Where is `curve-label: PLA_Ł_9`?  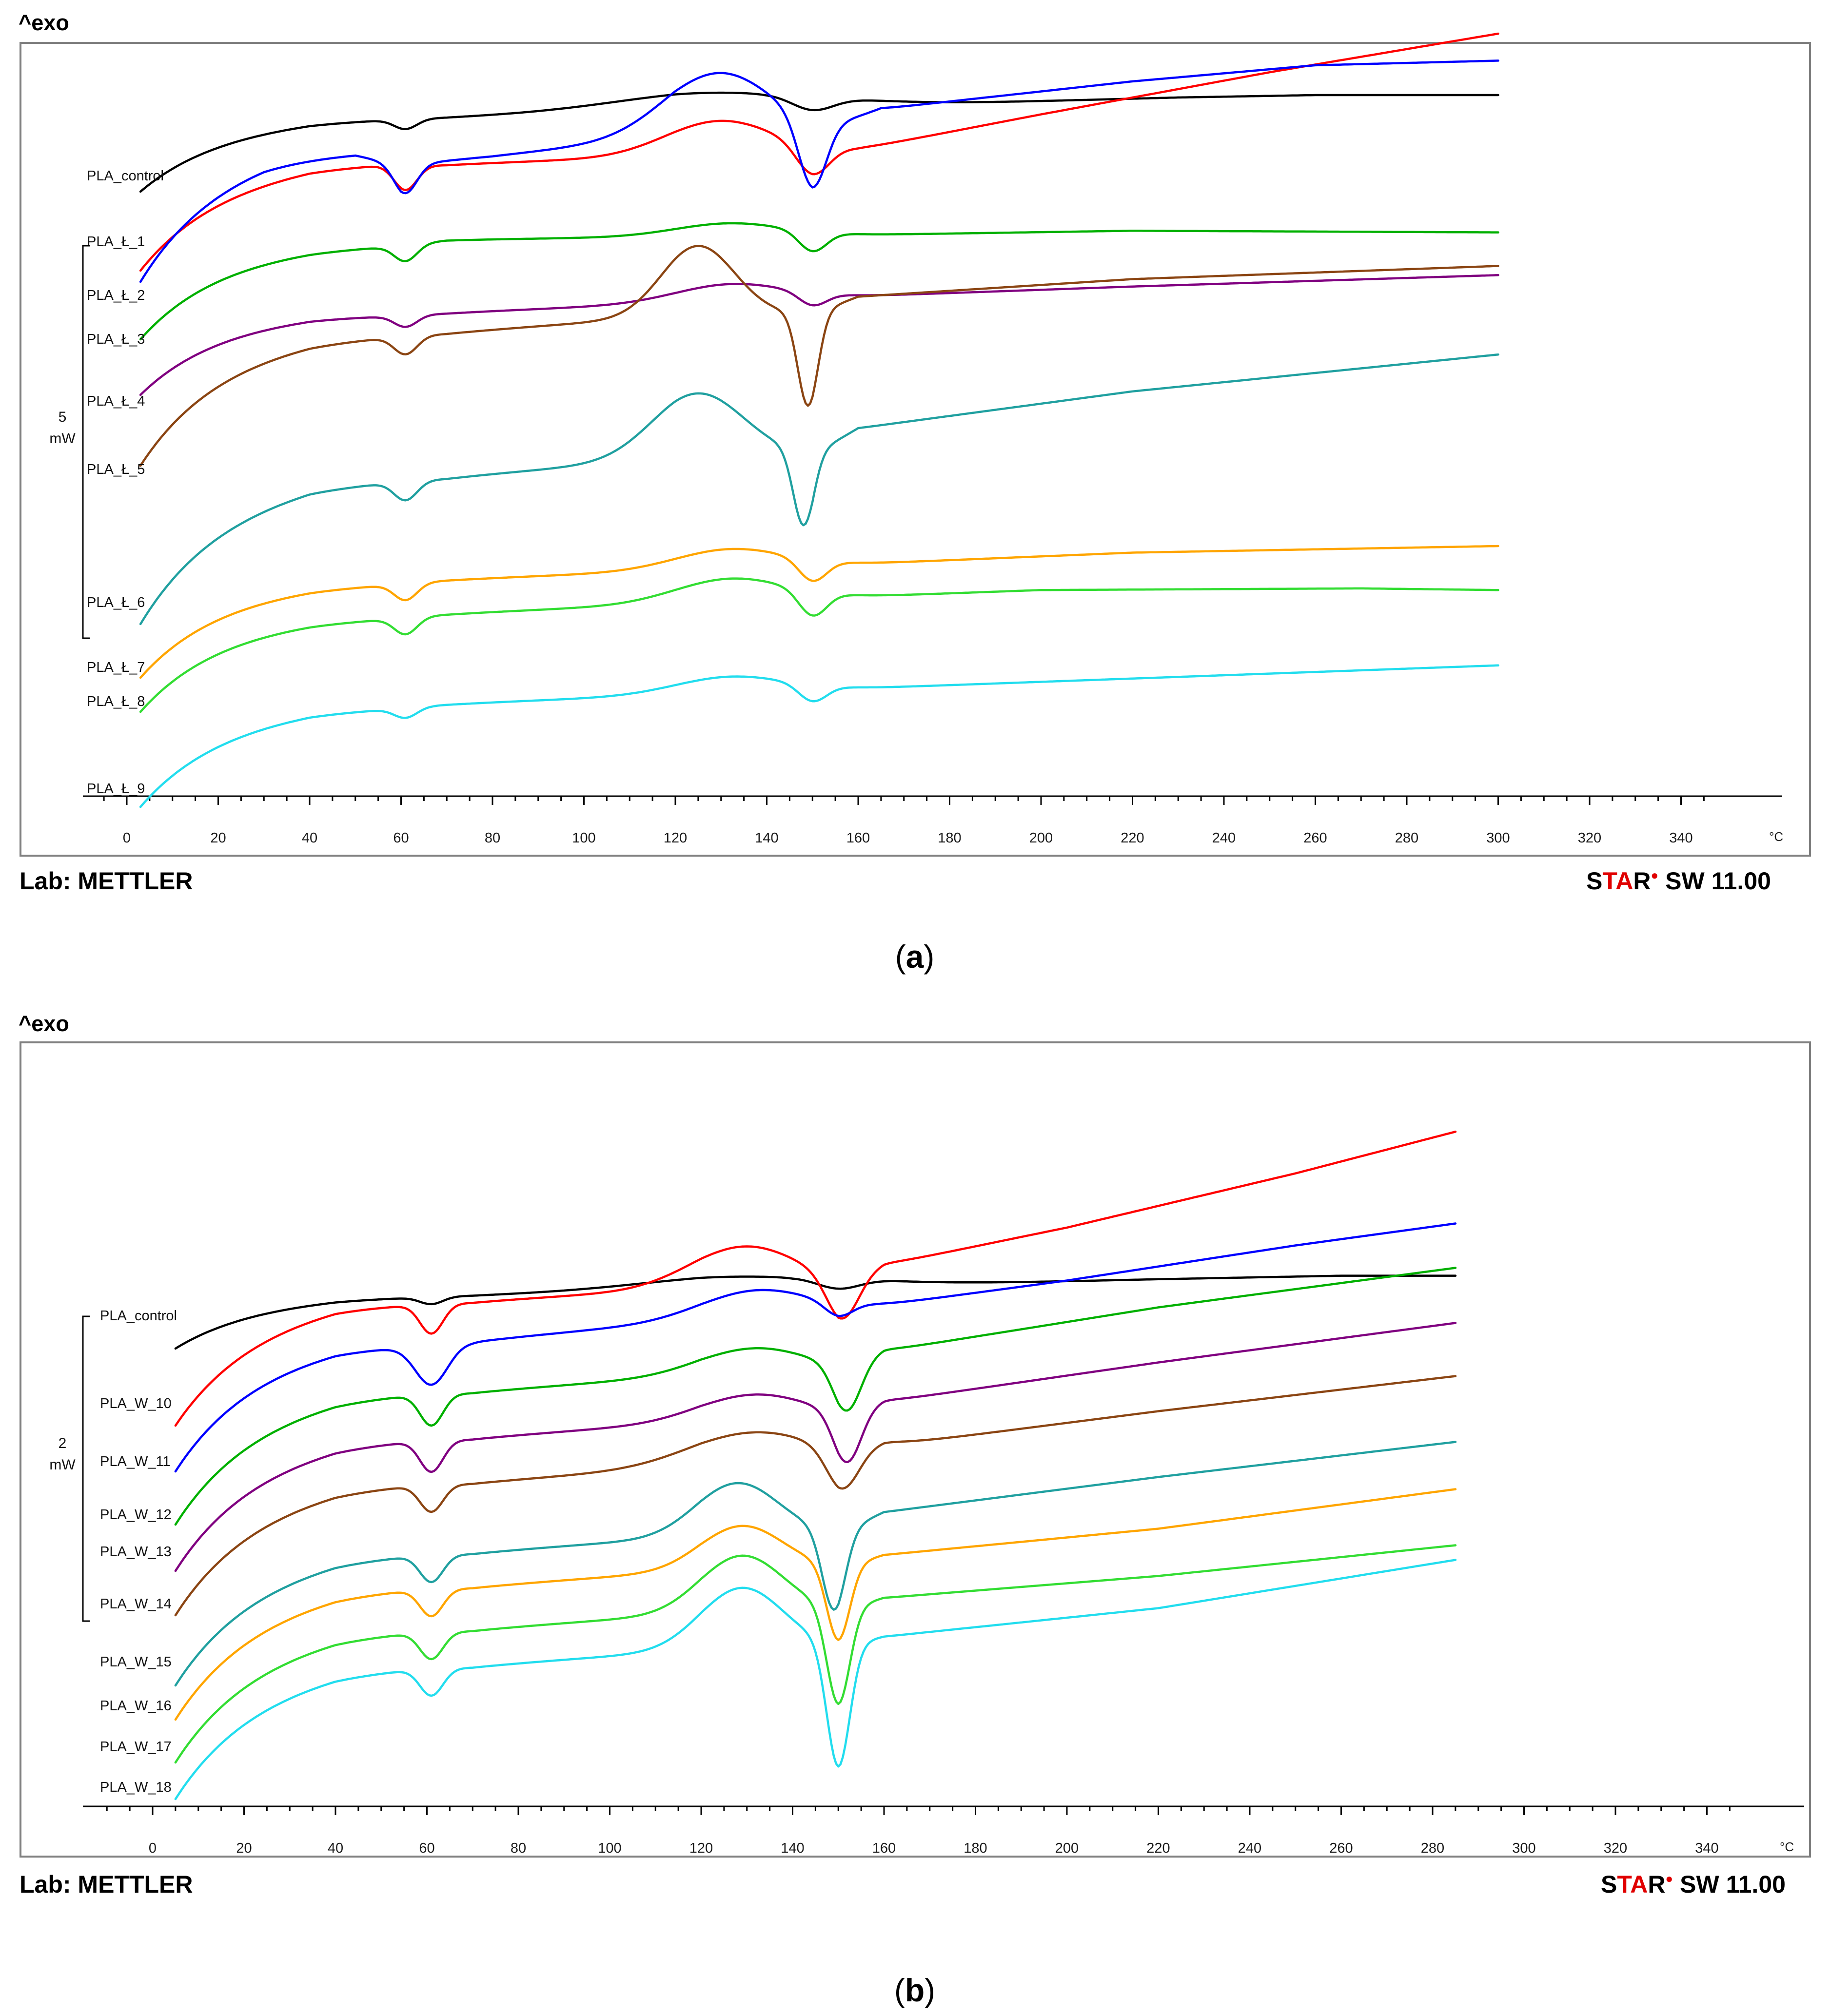 curve-label: PLA_Ł_9 is located at coordinates (116, 789).